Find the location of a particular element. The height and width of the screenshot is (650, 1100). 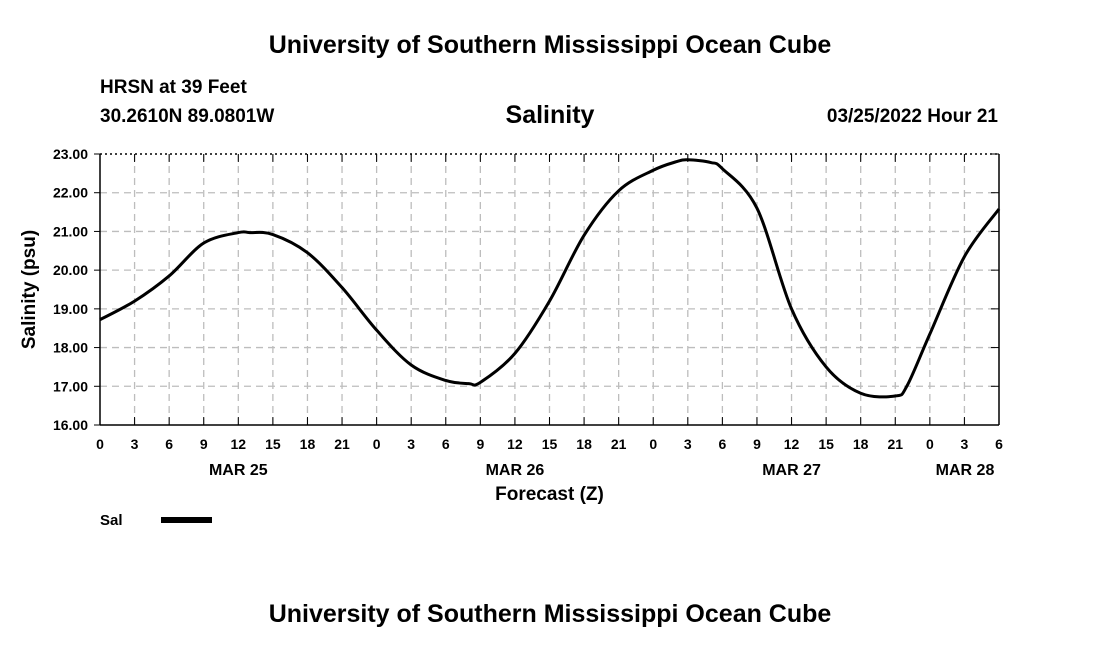

day-label: MAR 27 is located at coordinates (791, 470).